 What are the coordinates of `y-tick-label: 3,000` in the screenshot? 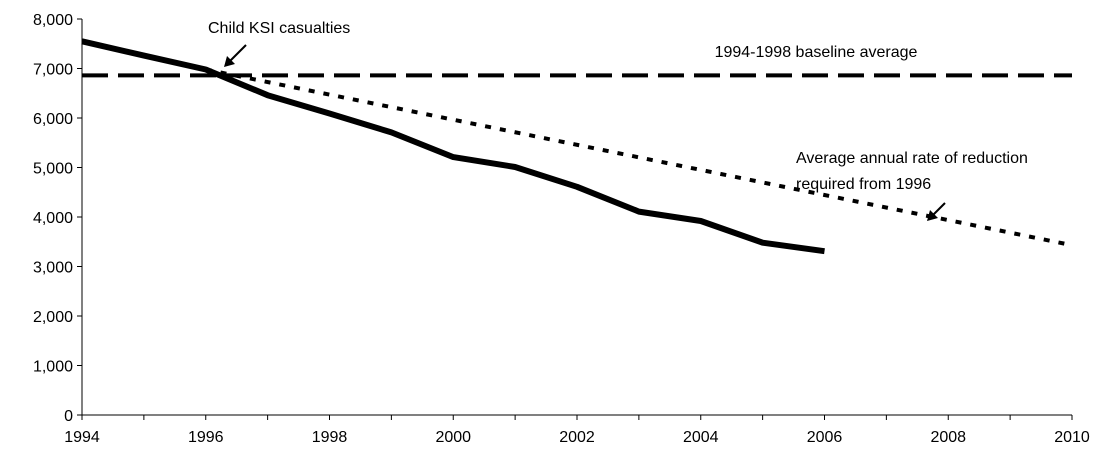 It's located at (53, 268).